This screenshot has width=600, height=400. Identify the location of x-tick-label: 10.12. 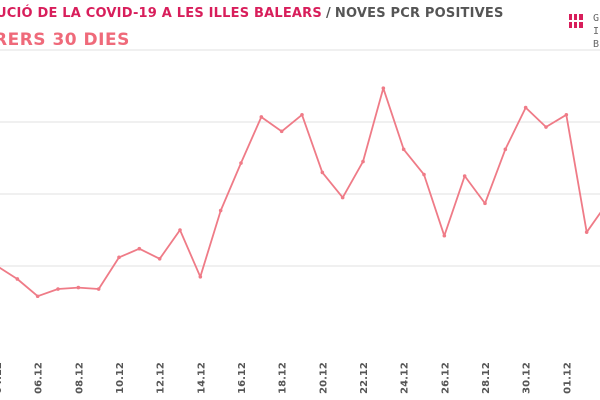
(120, 378).